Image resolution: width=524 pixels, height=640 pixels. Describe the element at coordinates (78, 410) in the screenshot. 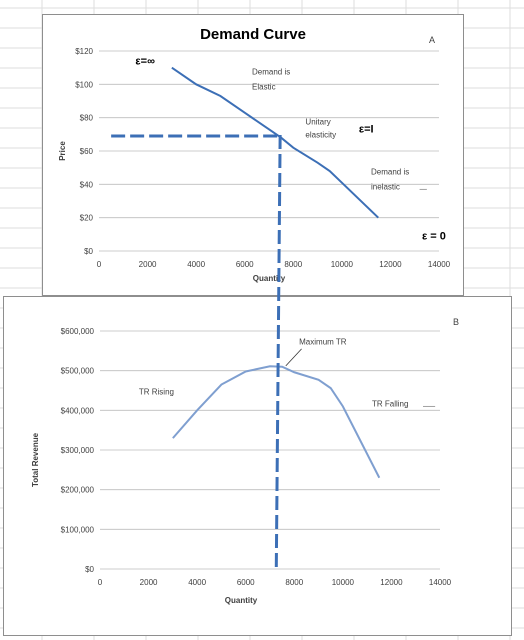

I see `y-tick-label: $400,000` at that location.